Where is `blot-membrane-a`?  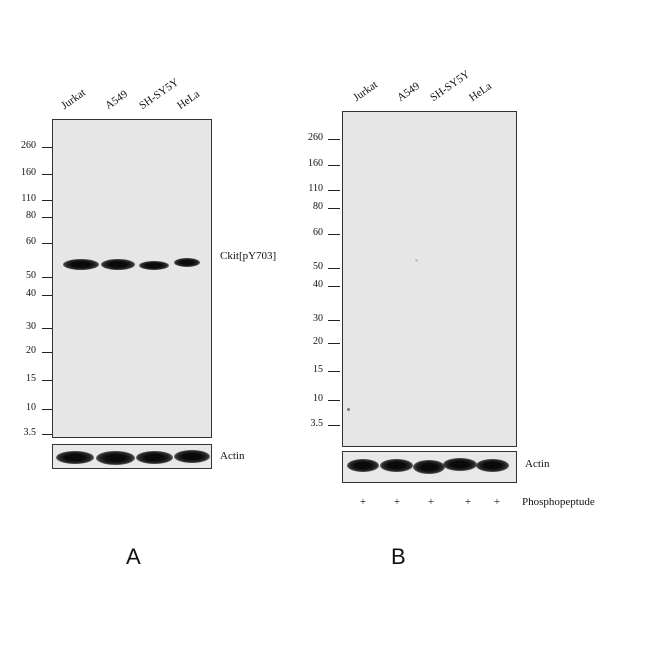 blot-membrane-a is located at coordinates (132, 278).